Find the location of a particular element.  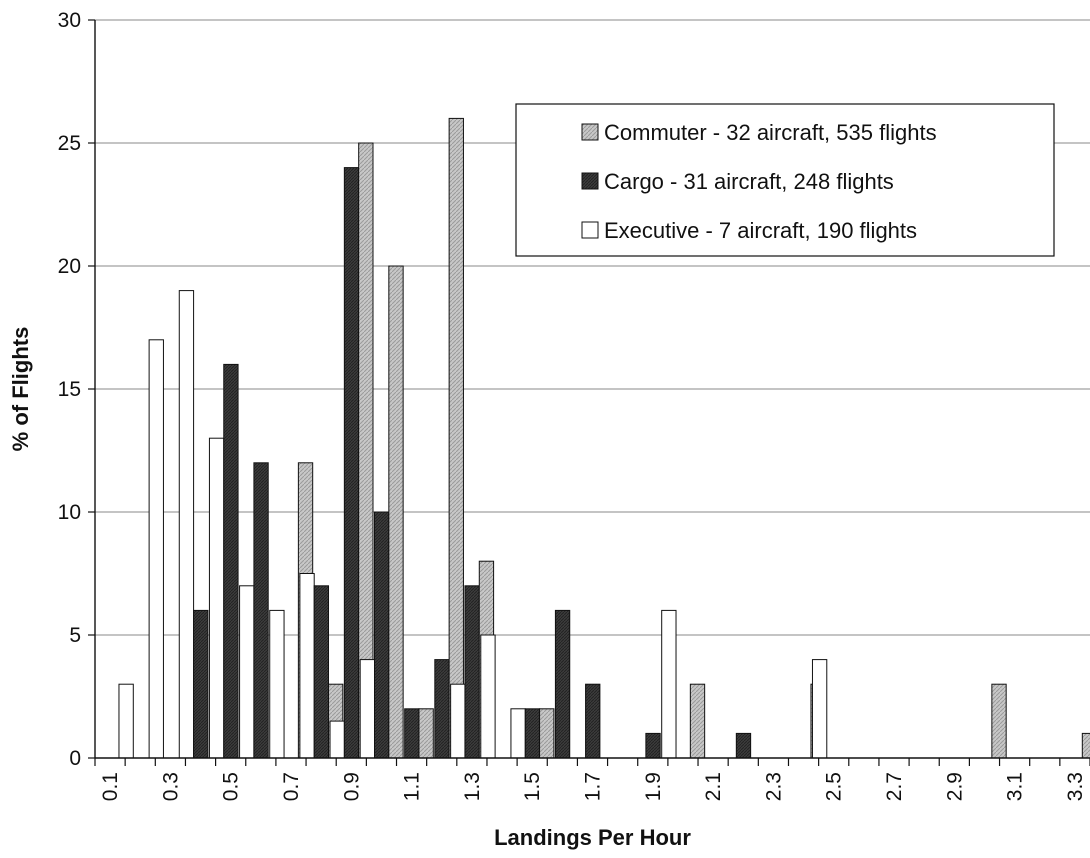

legend-swatch-cargo is located at coordinates (590, 181).